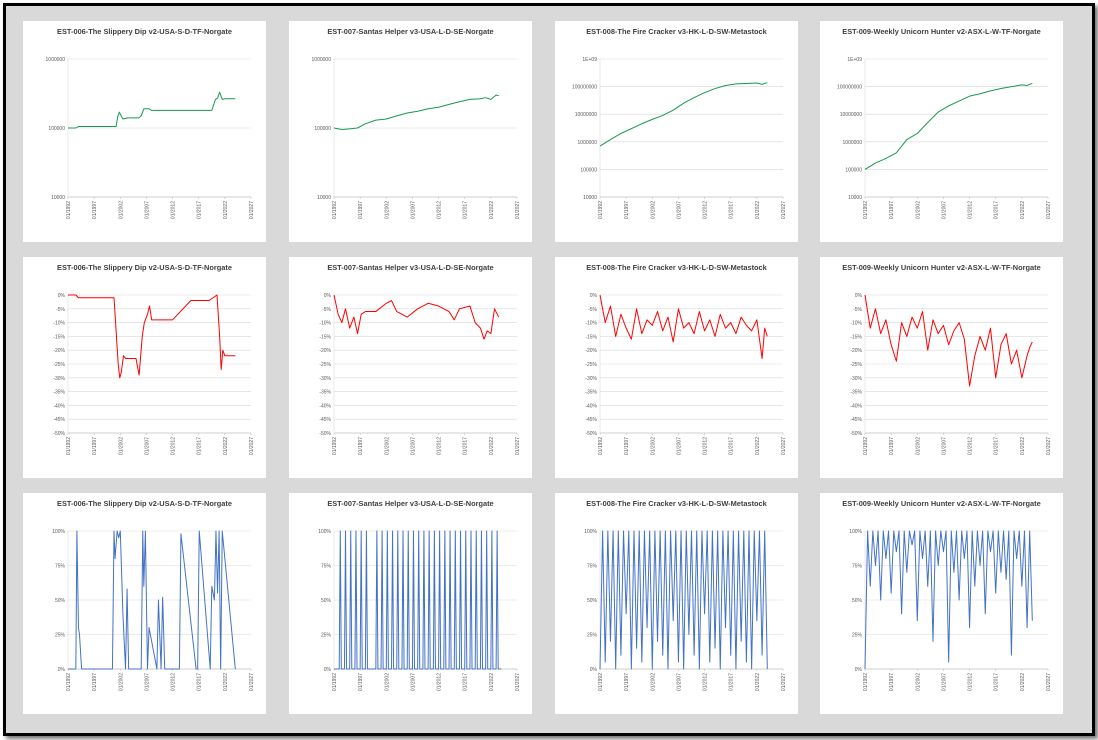  What do you see at coordinates (854, 60) in the screenshot?
I see `y-tick-label: 1E+09` at bounding box center [854, 60].